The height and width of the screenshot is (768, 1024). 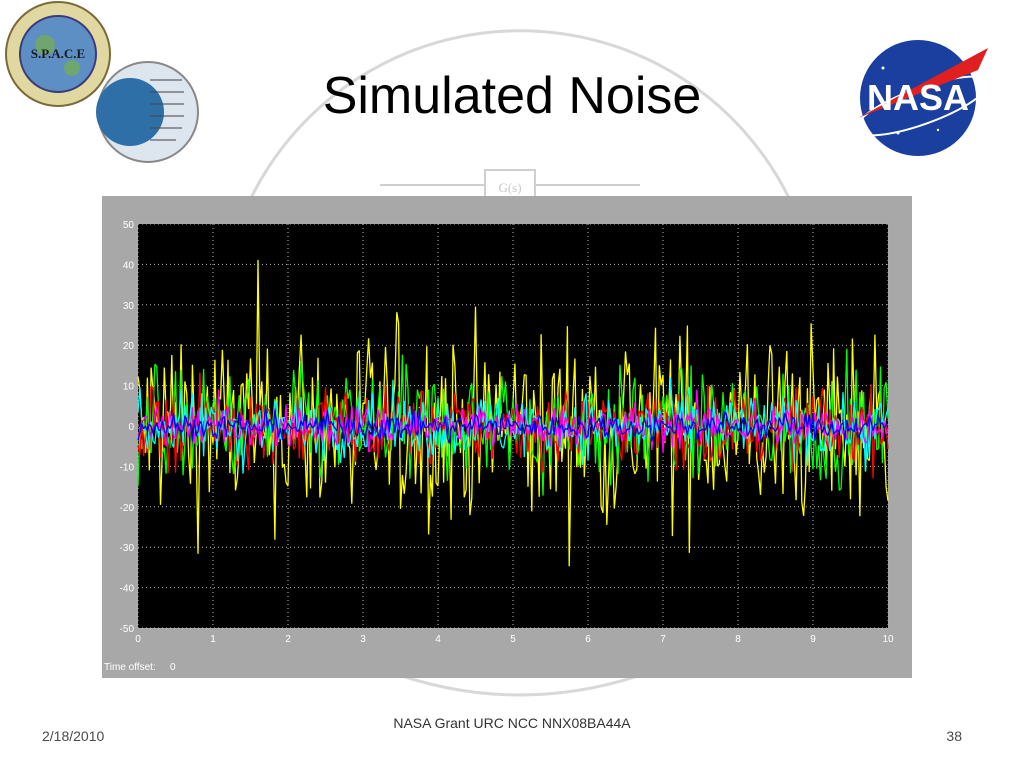 I want to click on y-tick-label: 0, so click(x=131, y=427).